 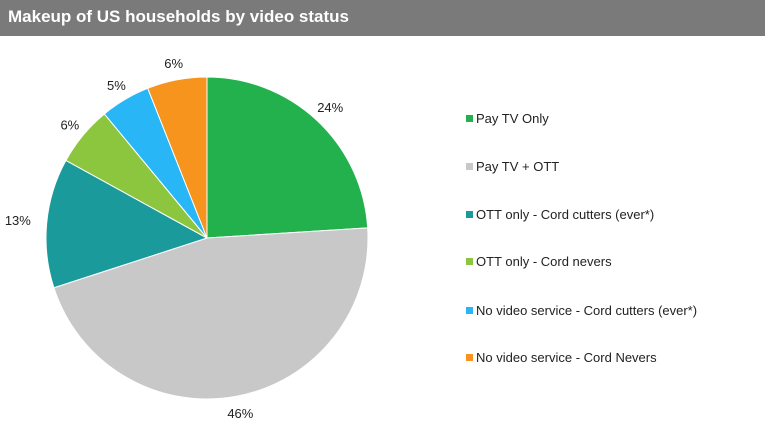 What do you see at coordinates (382, 18) in the screenshot?
I see `title-bar: Makeup of US households by video status` at bounding box center [382, 18].